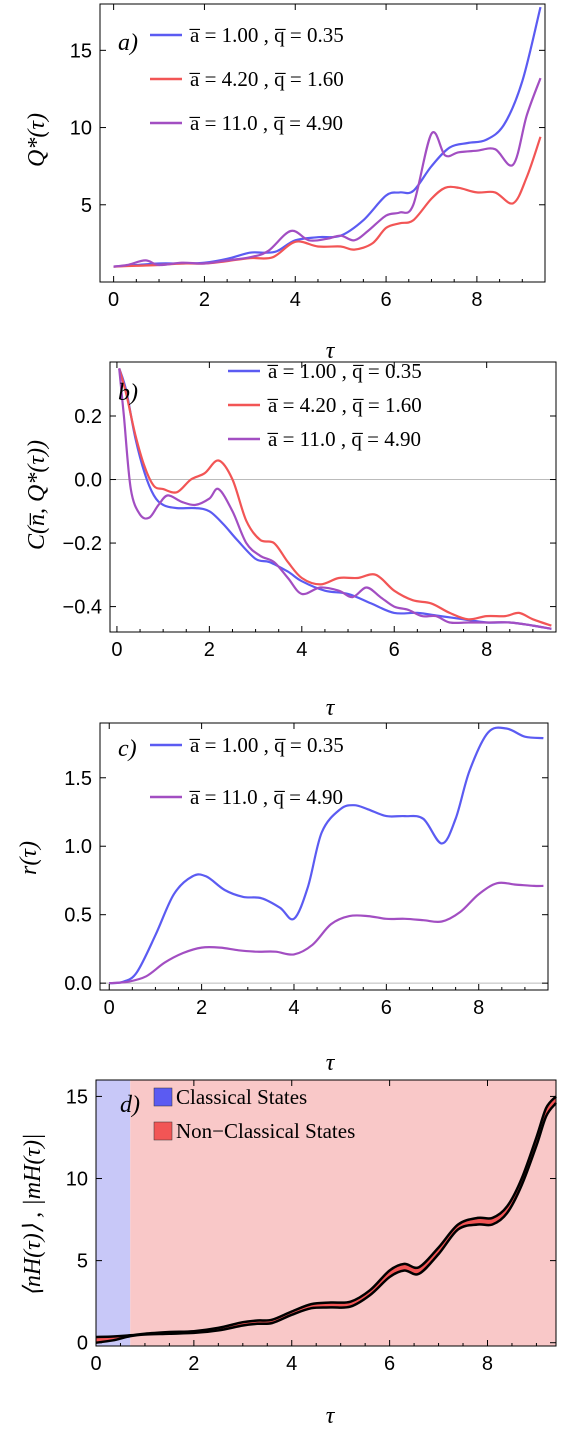 The width and height of the screenshot is (570, 1443). What do you see at coordinates (78, 847) in the screenshot?
I see `y-tick-label: 1.0` at bounding box center [78, 847].